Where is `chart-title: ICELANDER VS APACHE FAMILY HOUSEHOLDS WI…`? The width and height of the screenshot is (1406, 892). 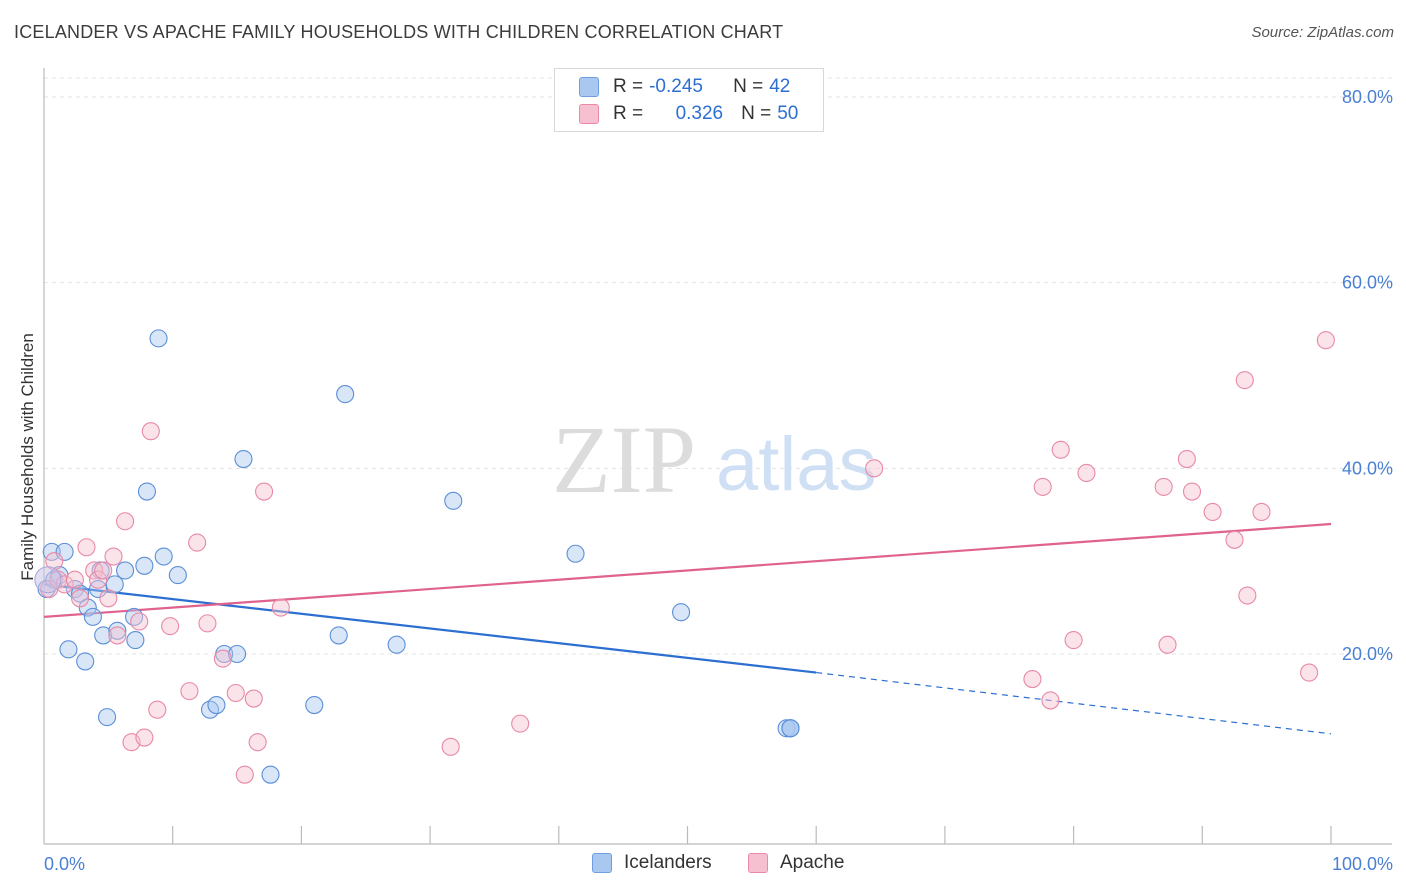 chart-title: ICELANDER VS APACHE FAMILY HOUSEHOLDS WI… is located at coordinates (399, 32).